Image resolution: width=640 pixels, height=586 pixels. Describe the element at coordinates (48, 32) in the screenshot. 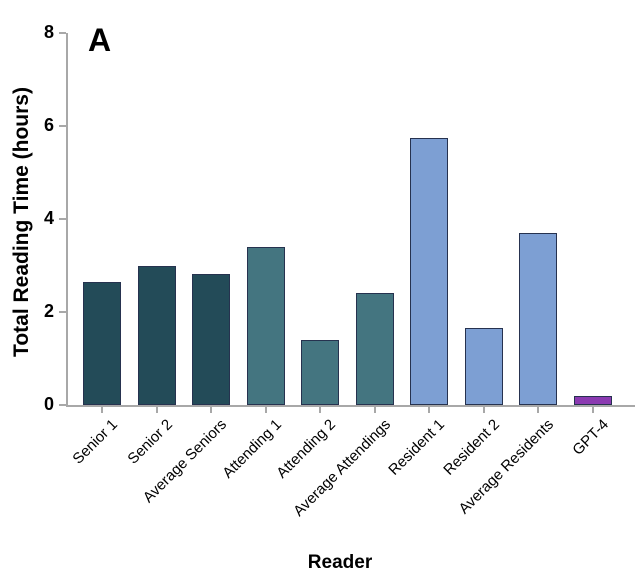

I see `y-tick-label-8: 8` at that location.